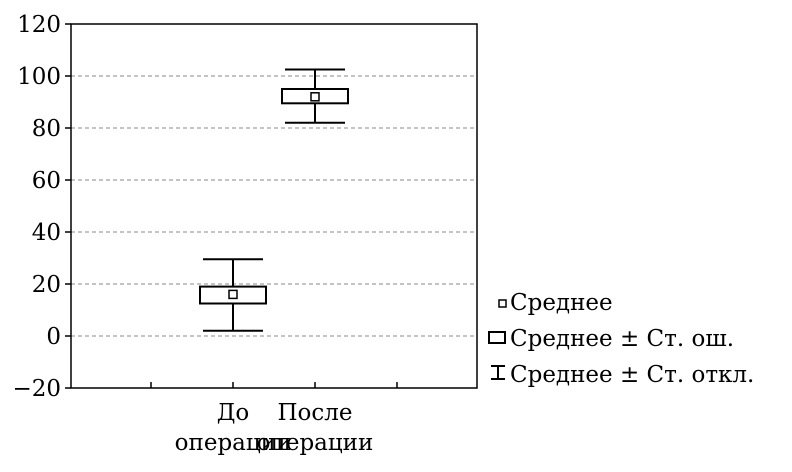  Describe the element at coordinates (39, 77) in the screenshot. I see `y-tick-label: 100` at that location.